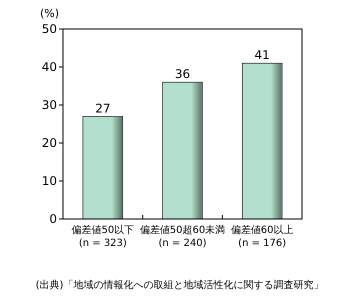 The image size is (359, 304). Describe the element at coordinates (183, 236) in the screenshot. I see `x-tick-label: 偏差値50超60未満 (n = 240)` at that location.